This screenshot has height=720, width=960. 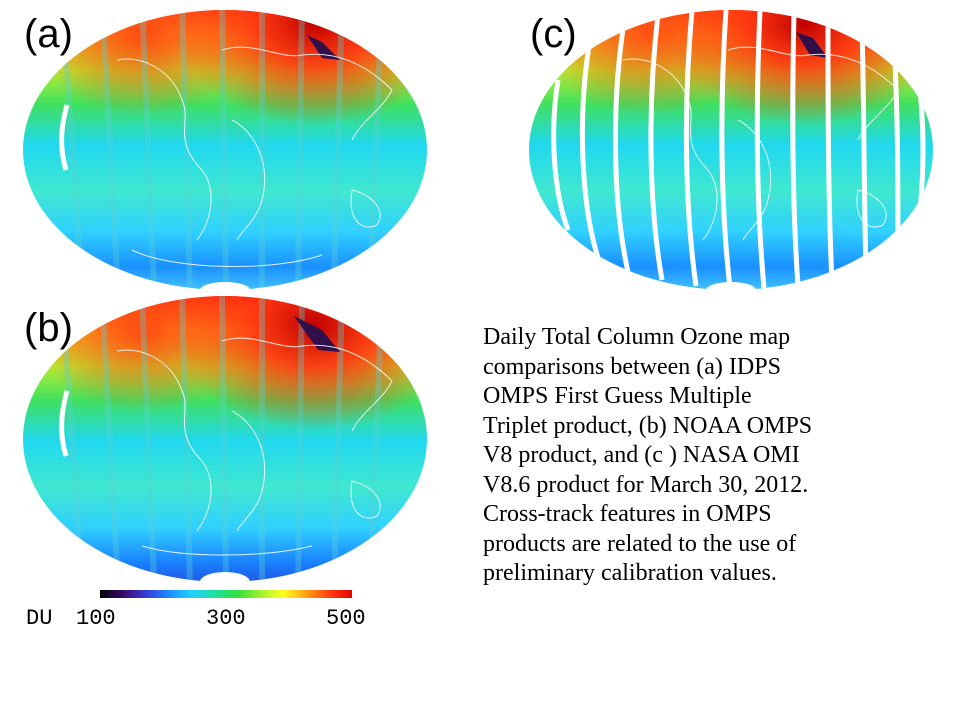 What do you see at coordinates (48, 328) in the screenshot?
I see `panel-b-label: (b)` at bounding box center [48, 328].